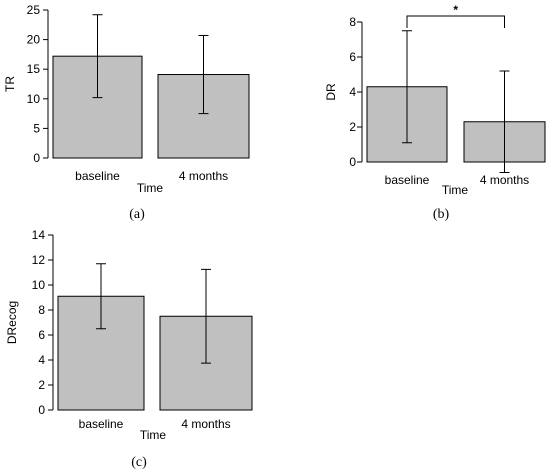 The height and width of the screenshot is (470, 550). What do you see at coordinates (39, 235) in the screenshot?
I see `y-tick-label: 14` at bounding box center [39, 235].